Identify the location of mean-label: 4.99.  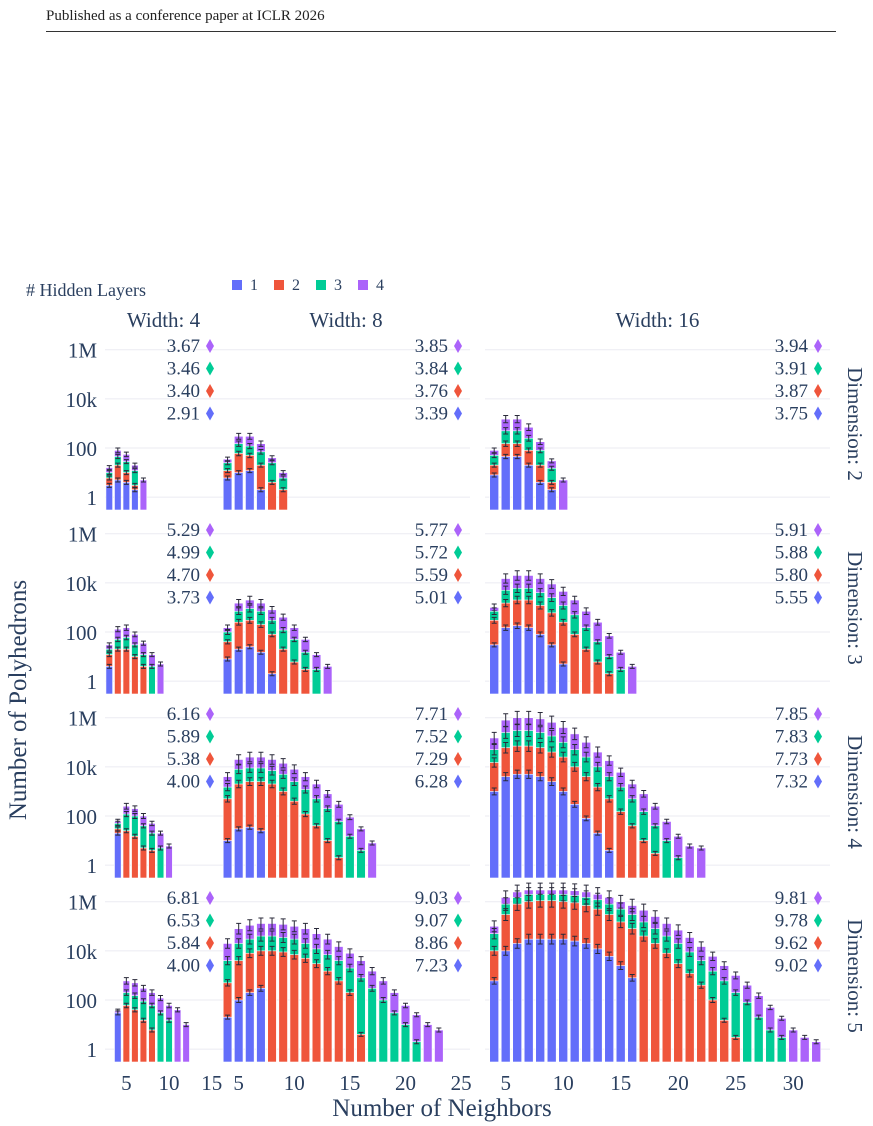
(183, 553).